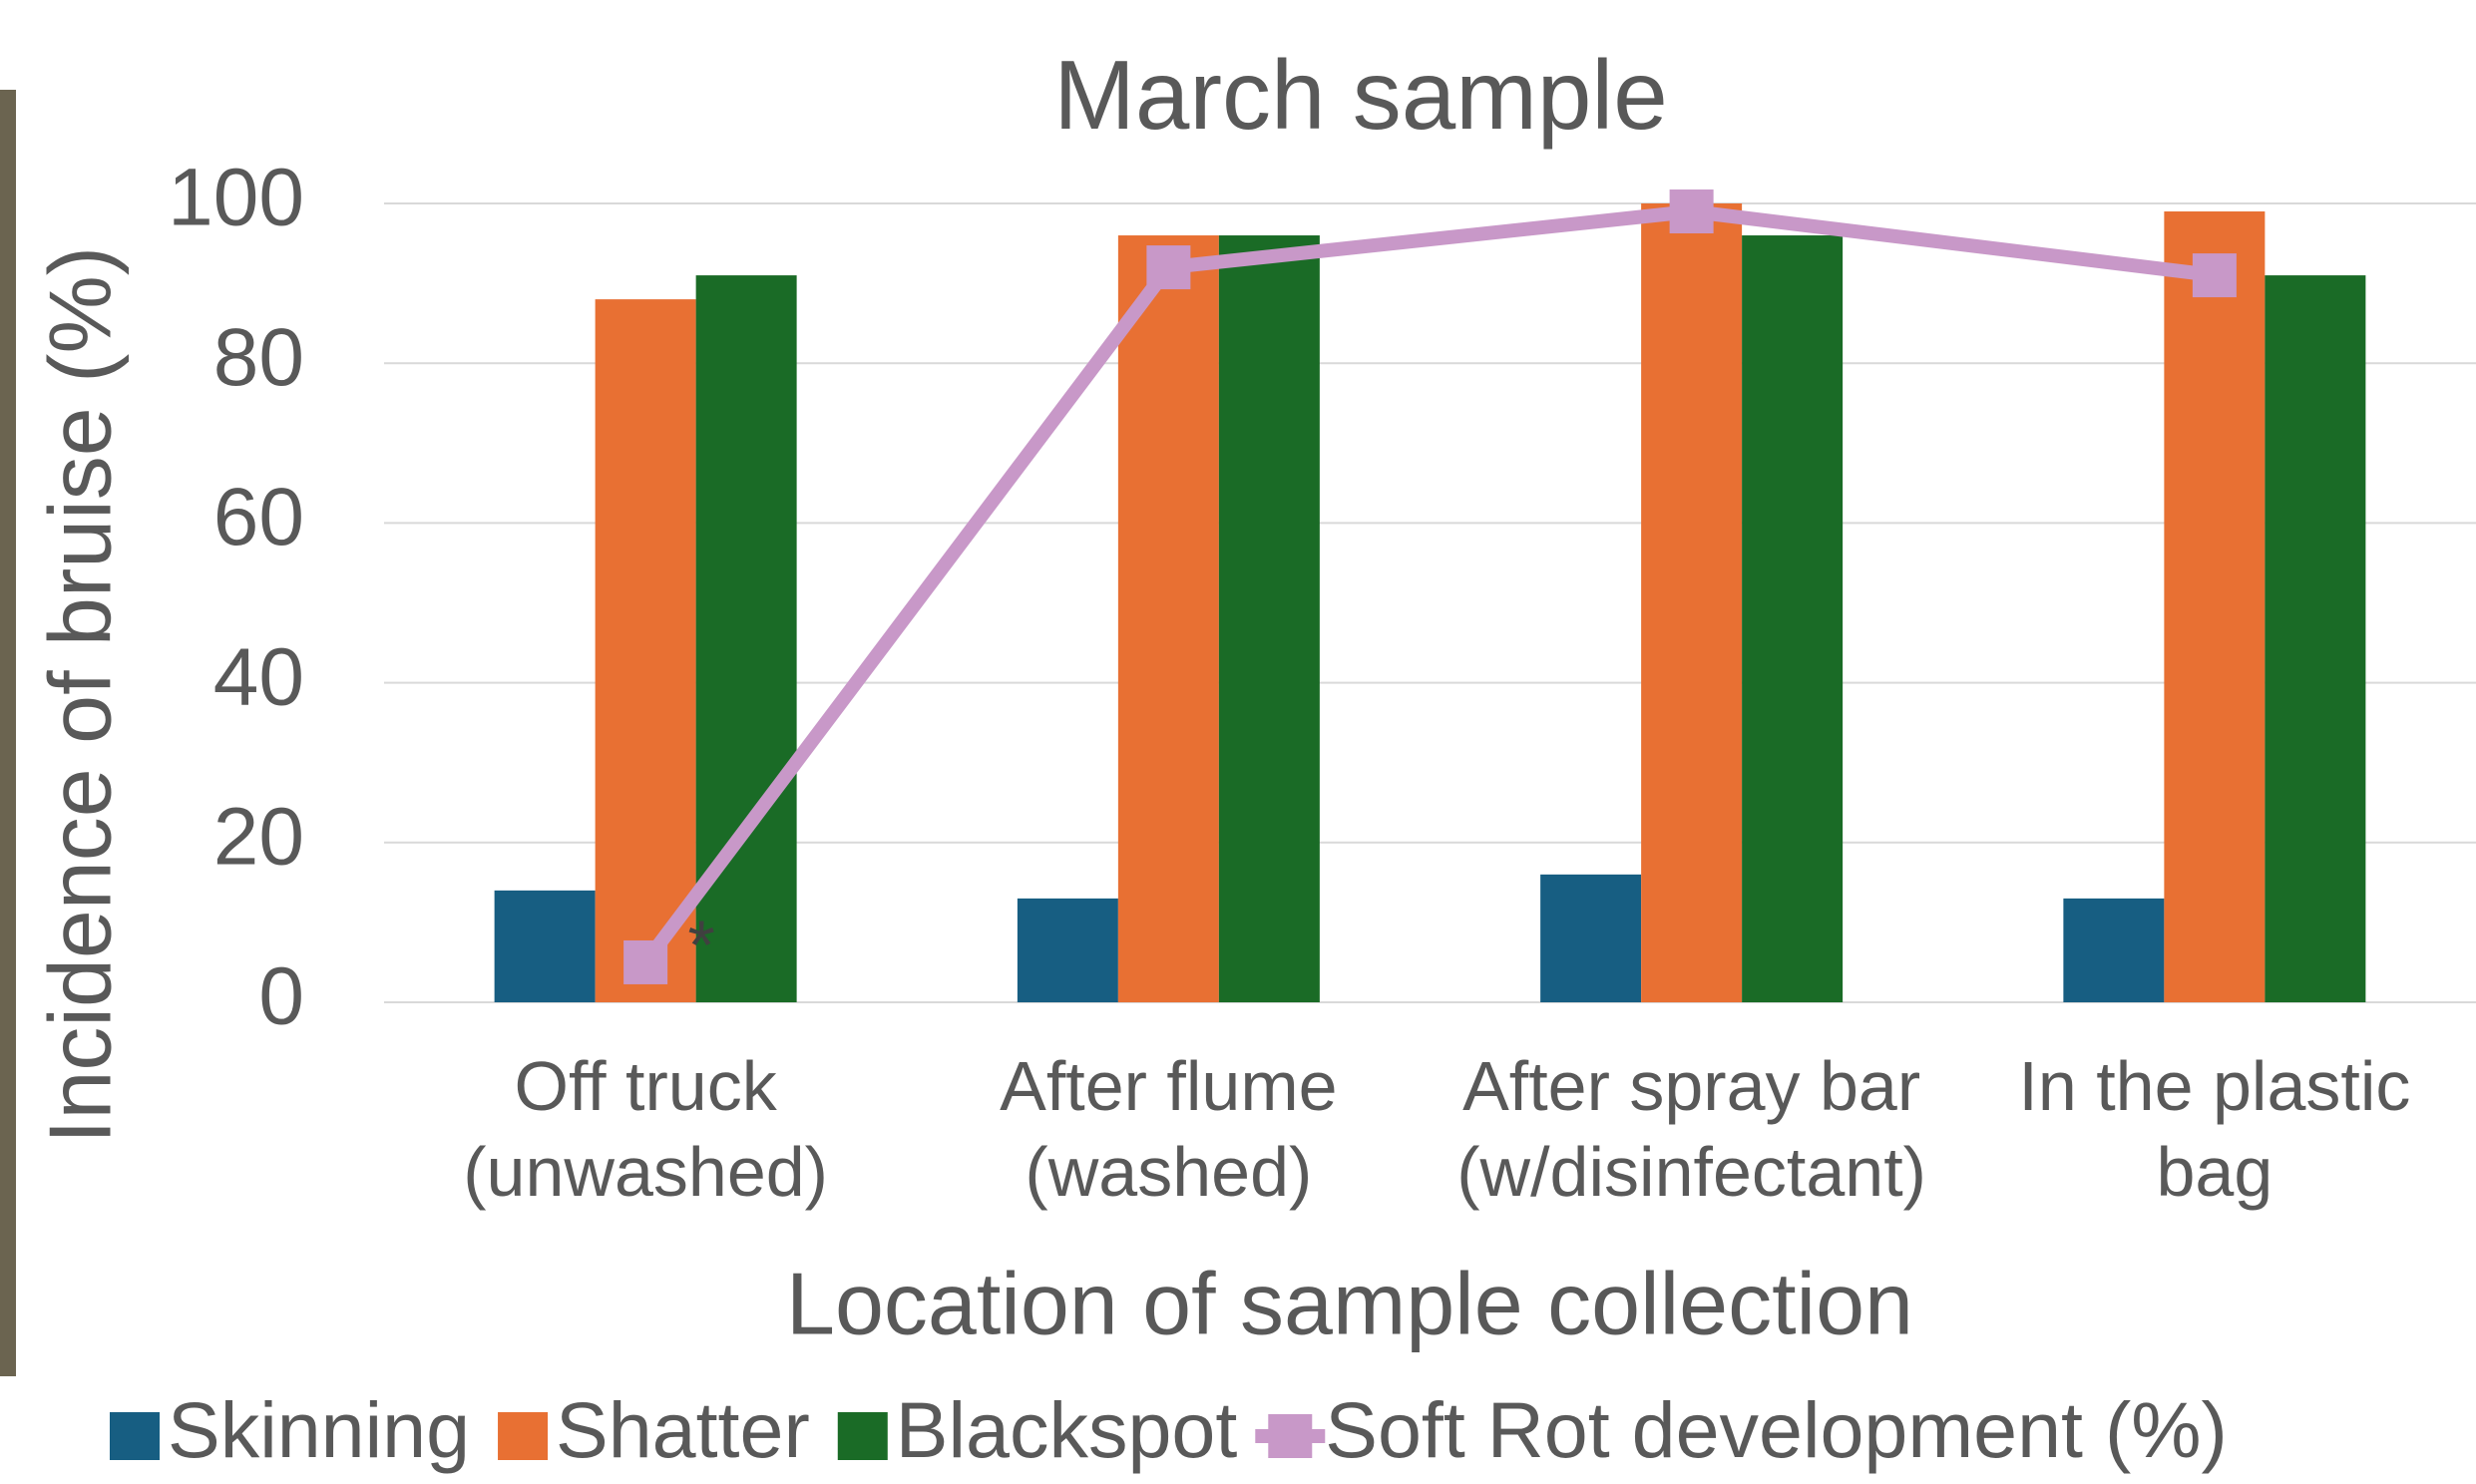 This screenshot has width=2476, height=1484. What do you see at coordinates (1168, 1086) in the screenshot?
I see `x-tick-line: After flume` at bounding box center [1168, 1086].